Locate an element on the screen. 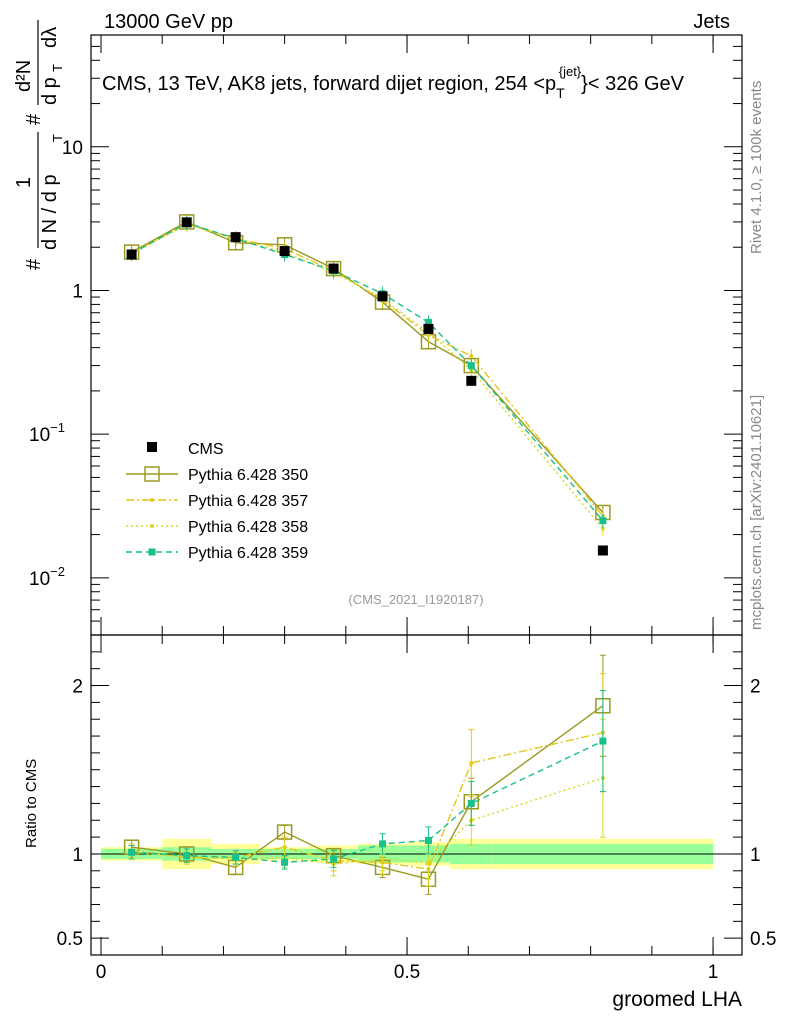 This screenshot has width=786, height=1024. p358-ratio-line is located at coordinates (367, 821).